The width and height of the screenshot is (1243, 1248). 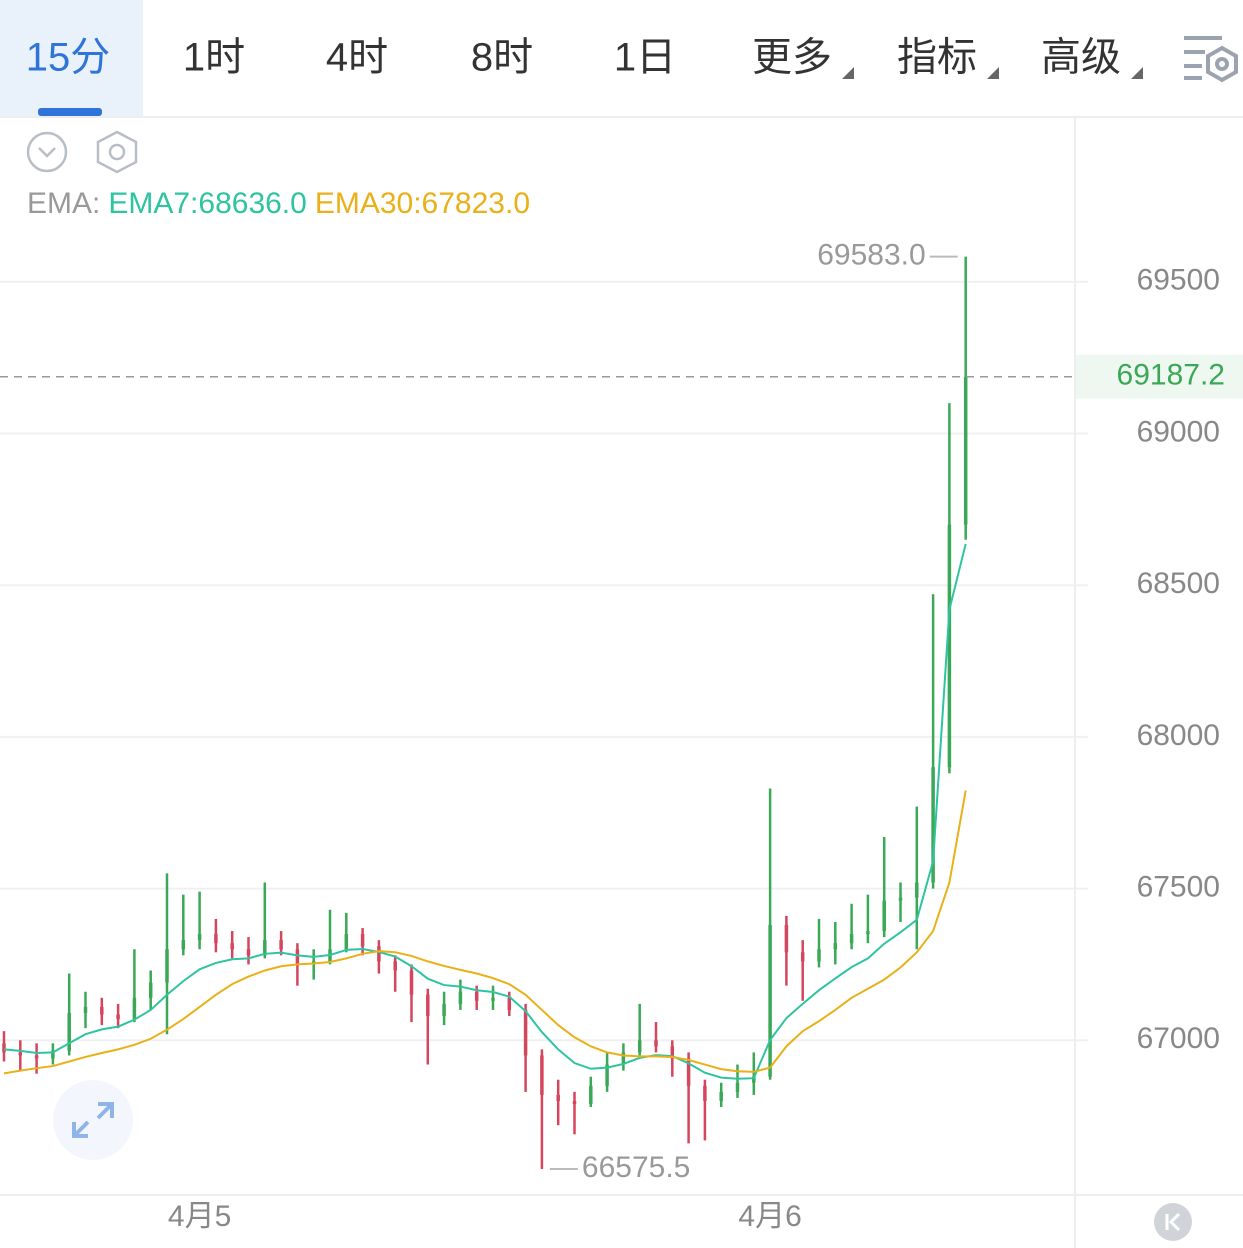 I want to click on y-tick-label: 68500, so click(x=1178, y=583).